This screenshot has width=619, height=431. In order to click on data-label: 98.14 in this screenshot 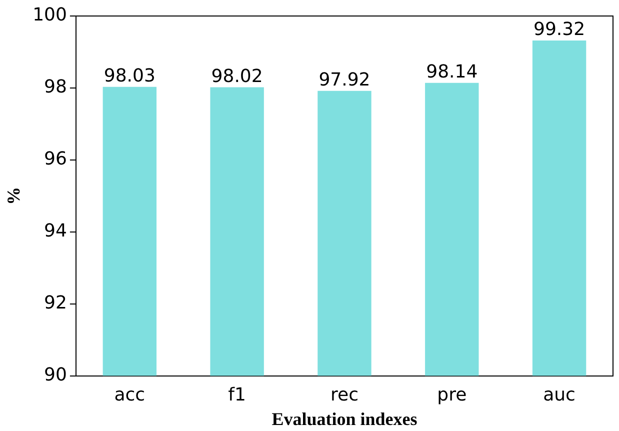, I will do `click(452, 72)`.